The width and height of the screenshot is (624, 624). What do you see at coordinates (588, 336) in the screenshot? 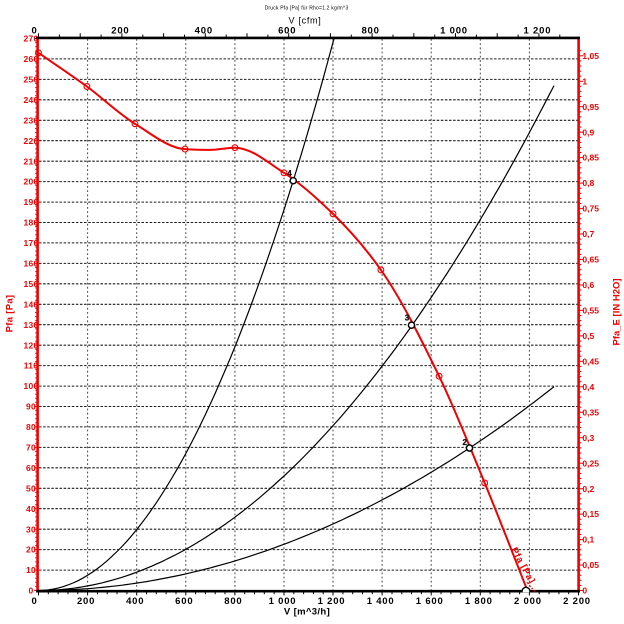
I see `svg-text: 0,5` at bounding box center [588, 336].